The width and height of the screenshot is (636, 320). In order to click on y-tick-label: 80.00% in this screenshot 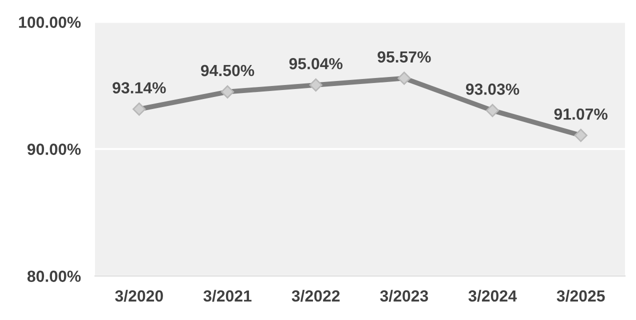, I will do `click(54, 276)`.